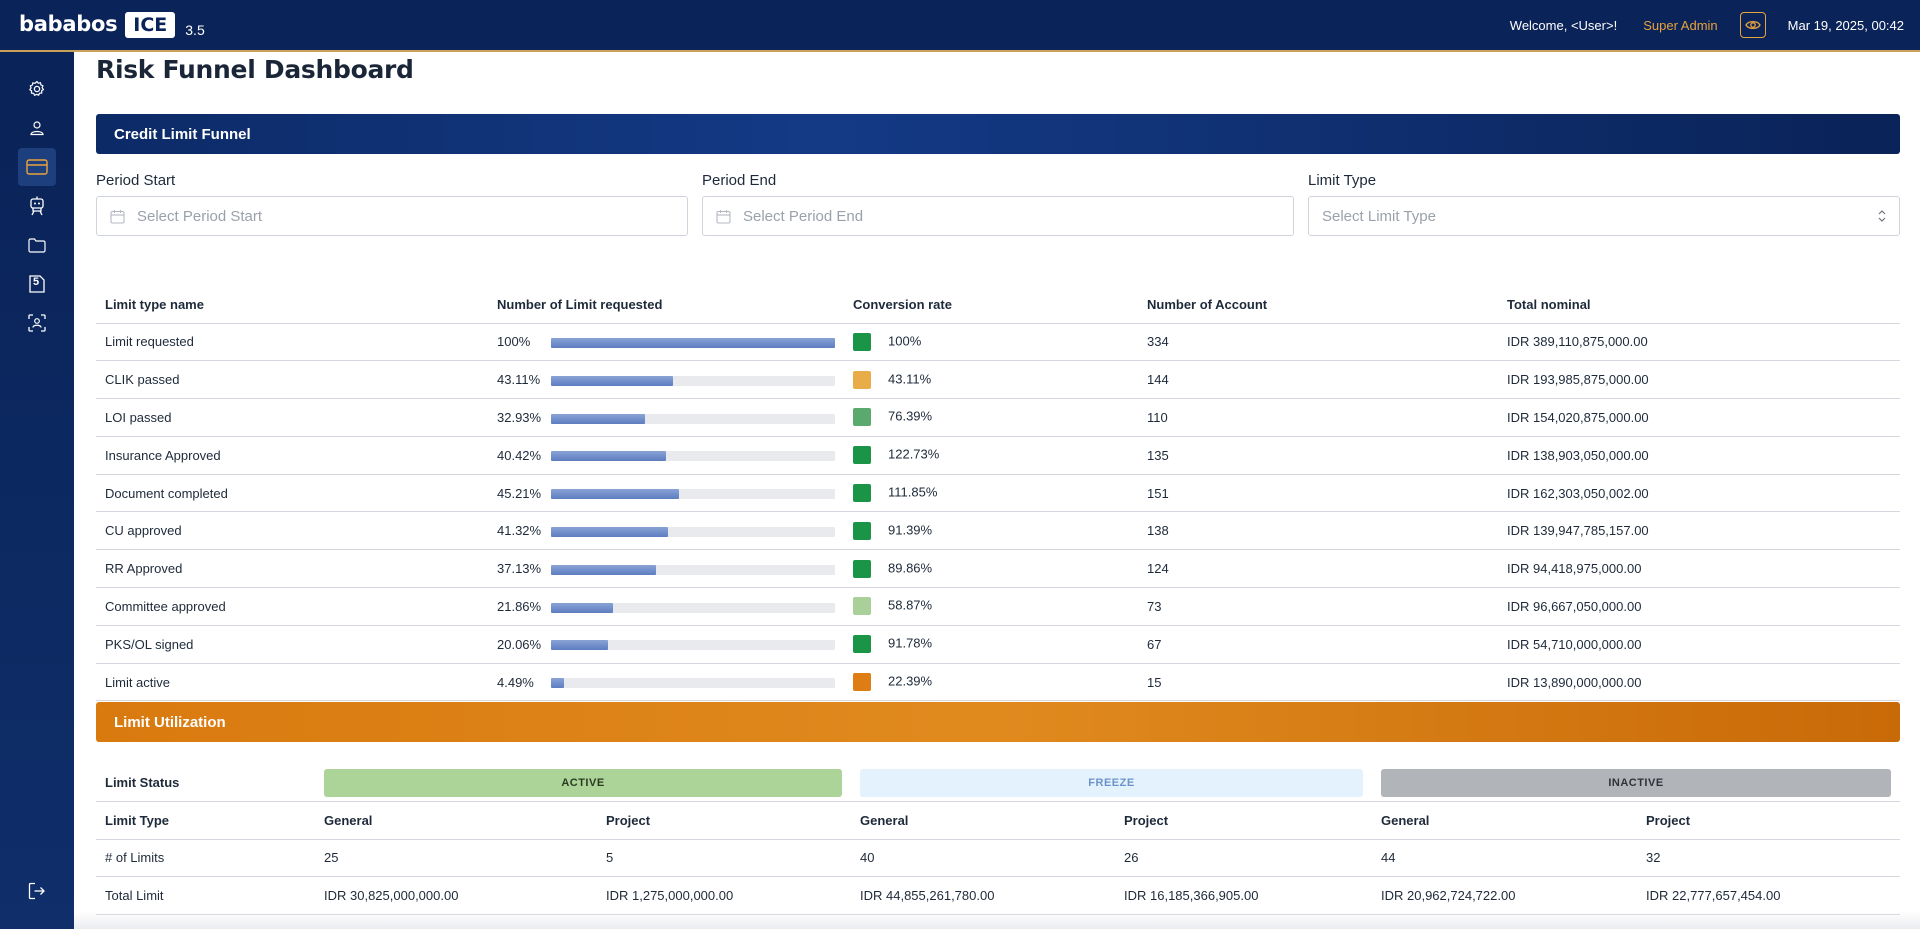  Describe the element at coordinates (1243, 895) in the screenshot. I see `utilization-value: IDR 16,185,366,905.00` at that location.